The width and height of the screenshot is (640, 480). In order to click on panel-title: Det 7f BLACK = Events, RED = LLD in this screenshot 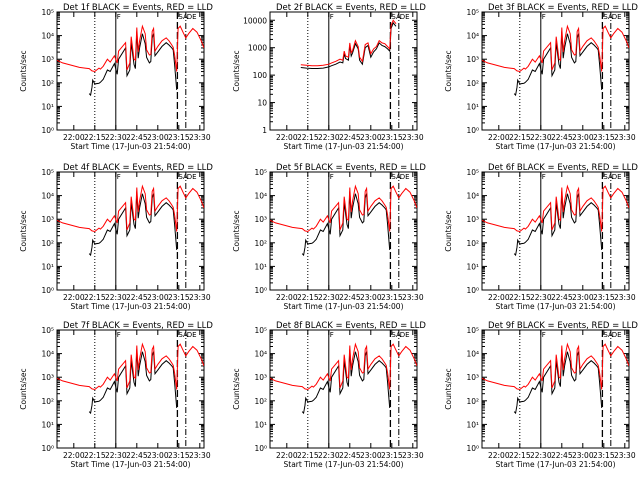, I will do `click(138, 326)`.